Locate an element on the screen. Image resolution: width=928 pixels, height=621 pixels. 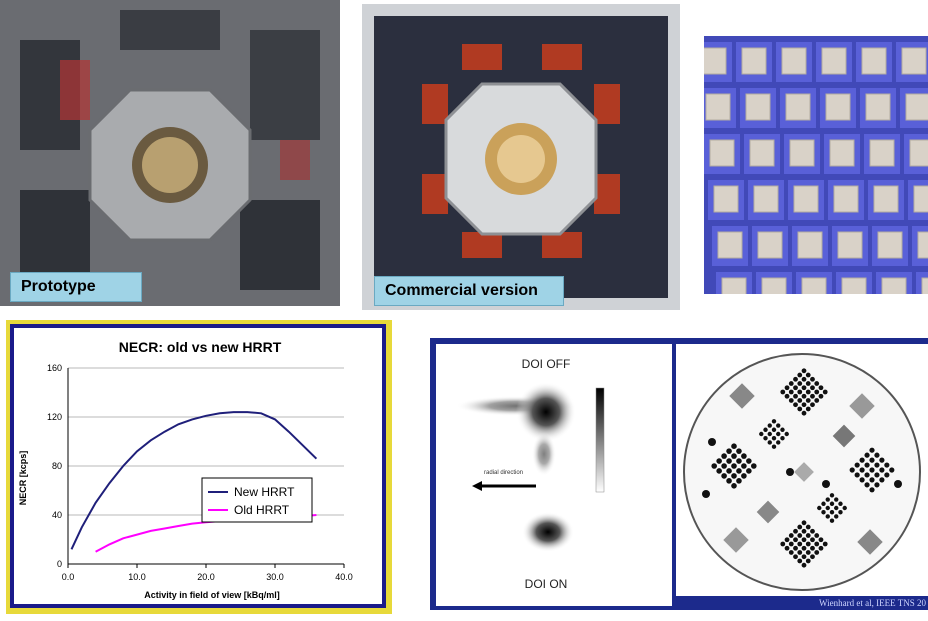
x-tick-label: 20.0 is located at coordinates (206, 577).